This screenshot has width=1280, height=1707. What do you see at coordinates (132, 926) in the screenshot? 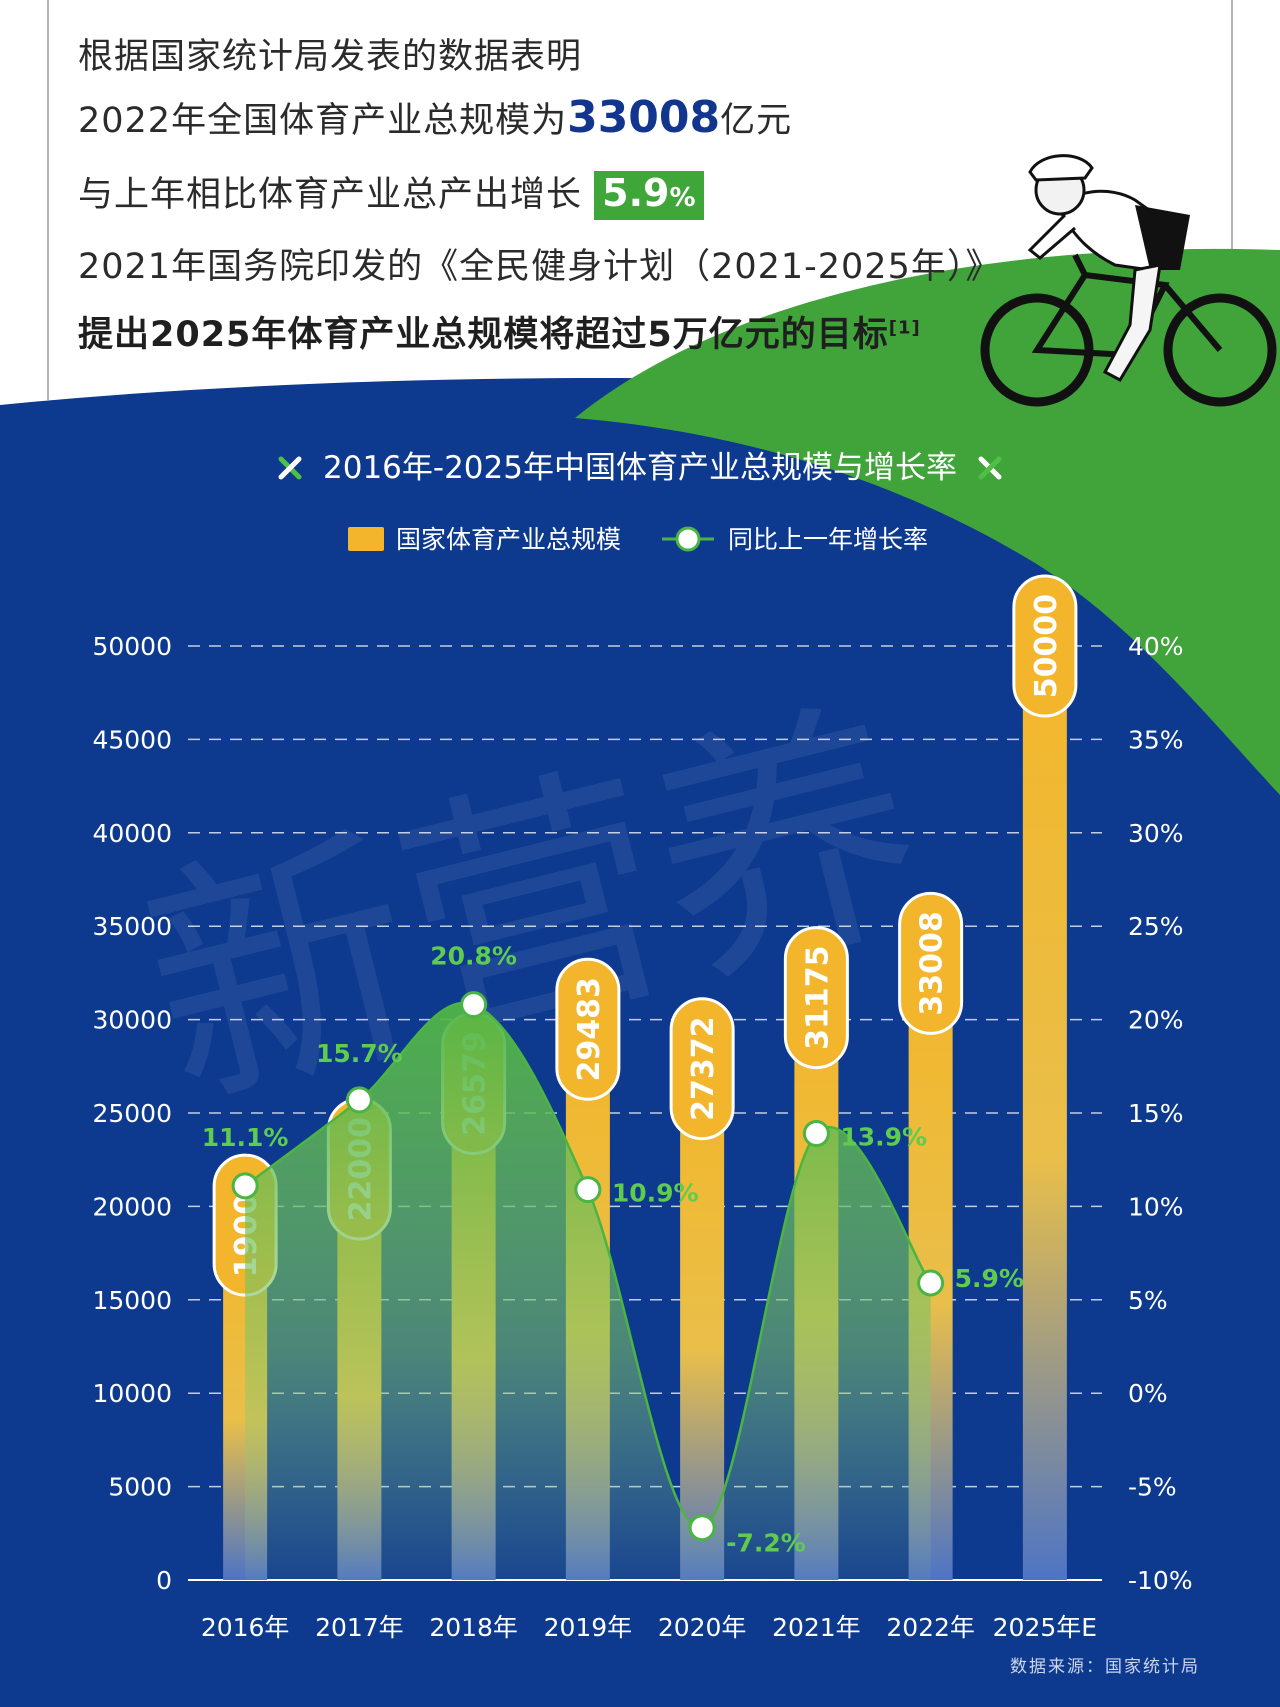
I see `y-left-tick-label: 35000` at bounding box center [132, 926].